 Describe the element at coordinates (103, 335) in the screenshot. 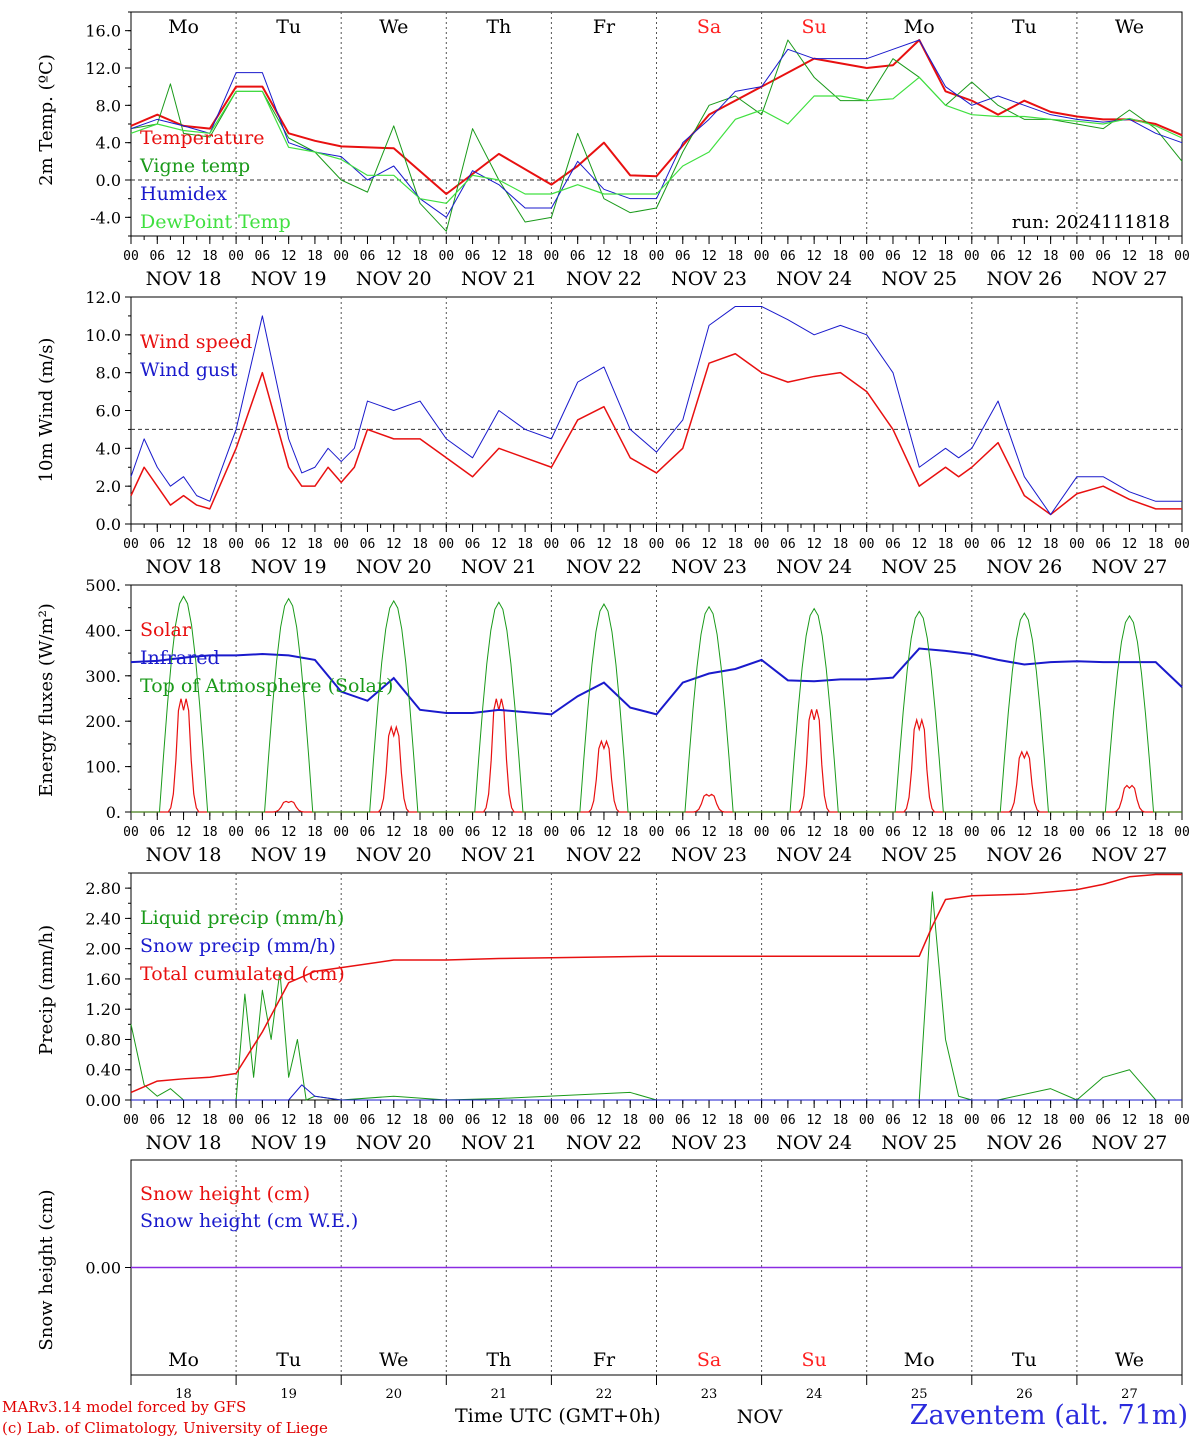

I see `y-tick-label: 10.0` at that location.